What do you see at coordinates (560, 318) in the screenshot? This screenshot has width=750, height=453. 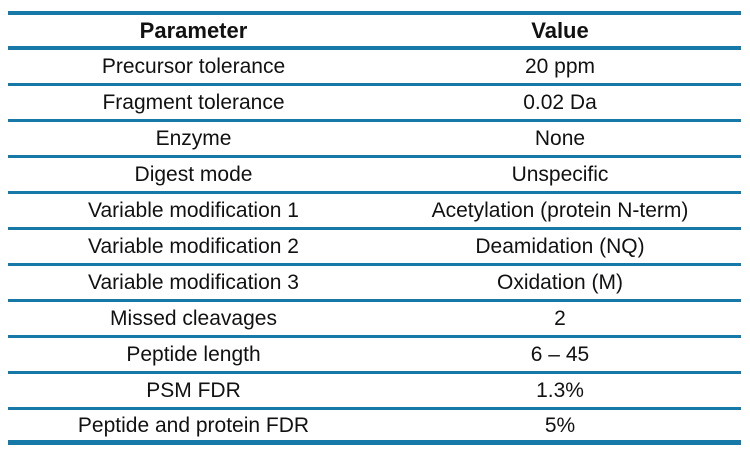 I see `value-cell: 2` at bounding box center [560, 318].